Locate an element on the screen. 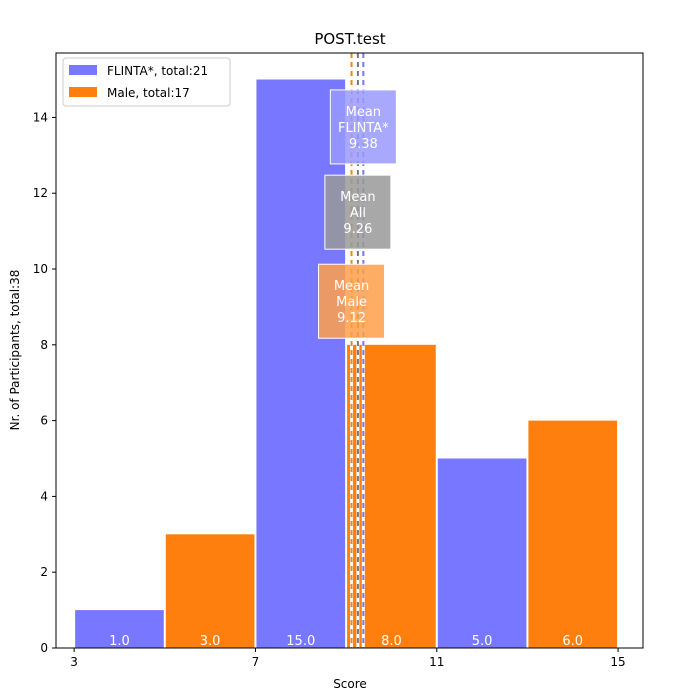  chart-title: POST.test is located at coordinates (349, 39).